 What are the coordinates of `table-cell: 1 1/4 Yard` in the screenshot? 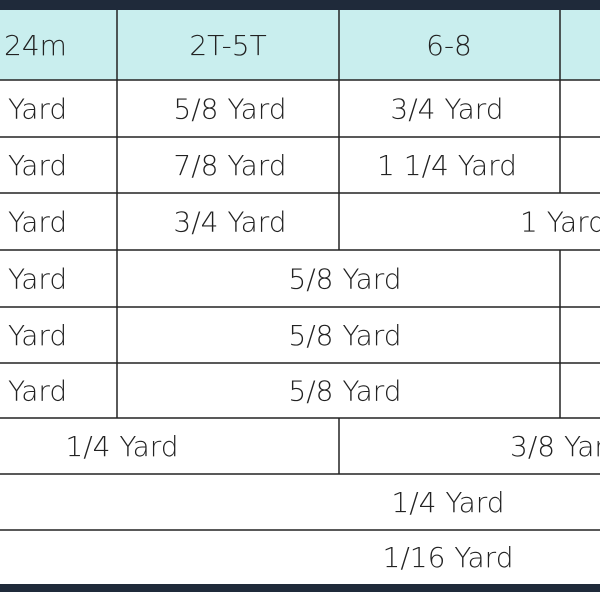 It's located at (447, 165).